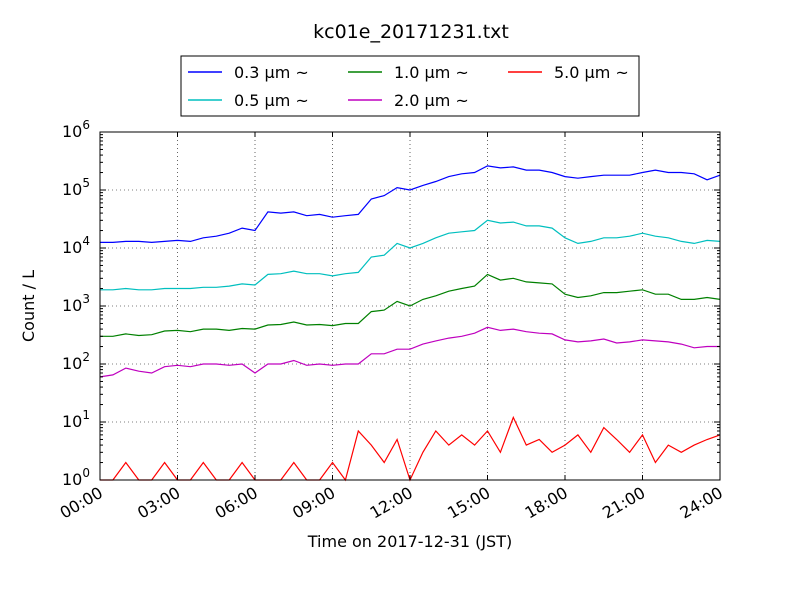 The height and width of the screenshot is (600, 800). I want to click on legend-label-0: 0.3 μm ~, so click(271, 72).